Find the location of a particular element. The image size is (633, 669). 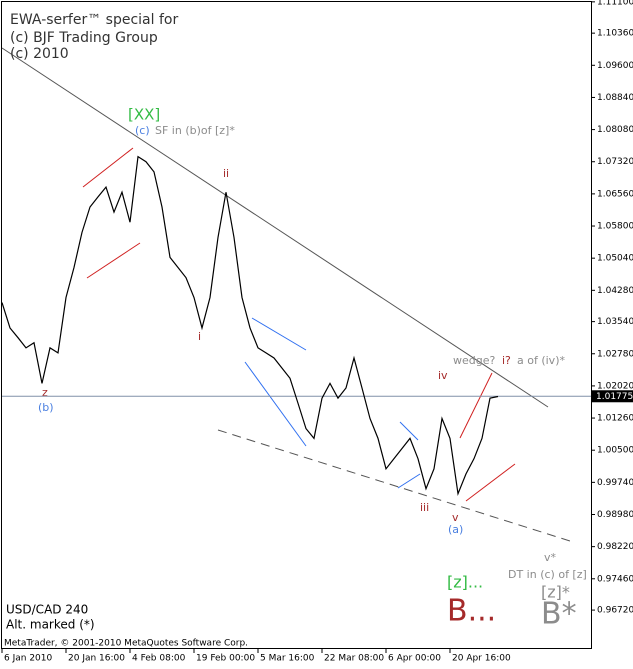

note: Alt. marked (*) is located at coordinates (50, 625).